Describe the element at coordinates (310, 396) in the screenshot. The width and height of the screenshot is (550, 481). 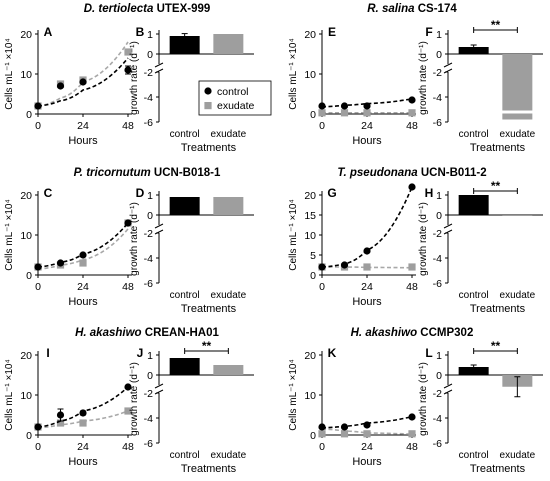
I see `y-tick-label: 10` at that location.